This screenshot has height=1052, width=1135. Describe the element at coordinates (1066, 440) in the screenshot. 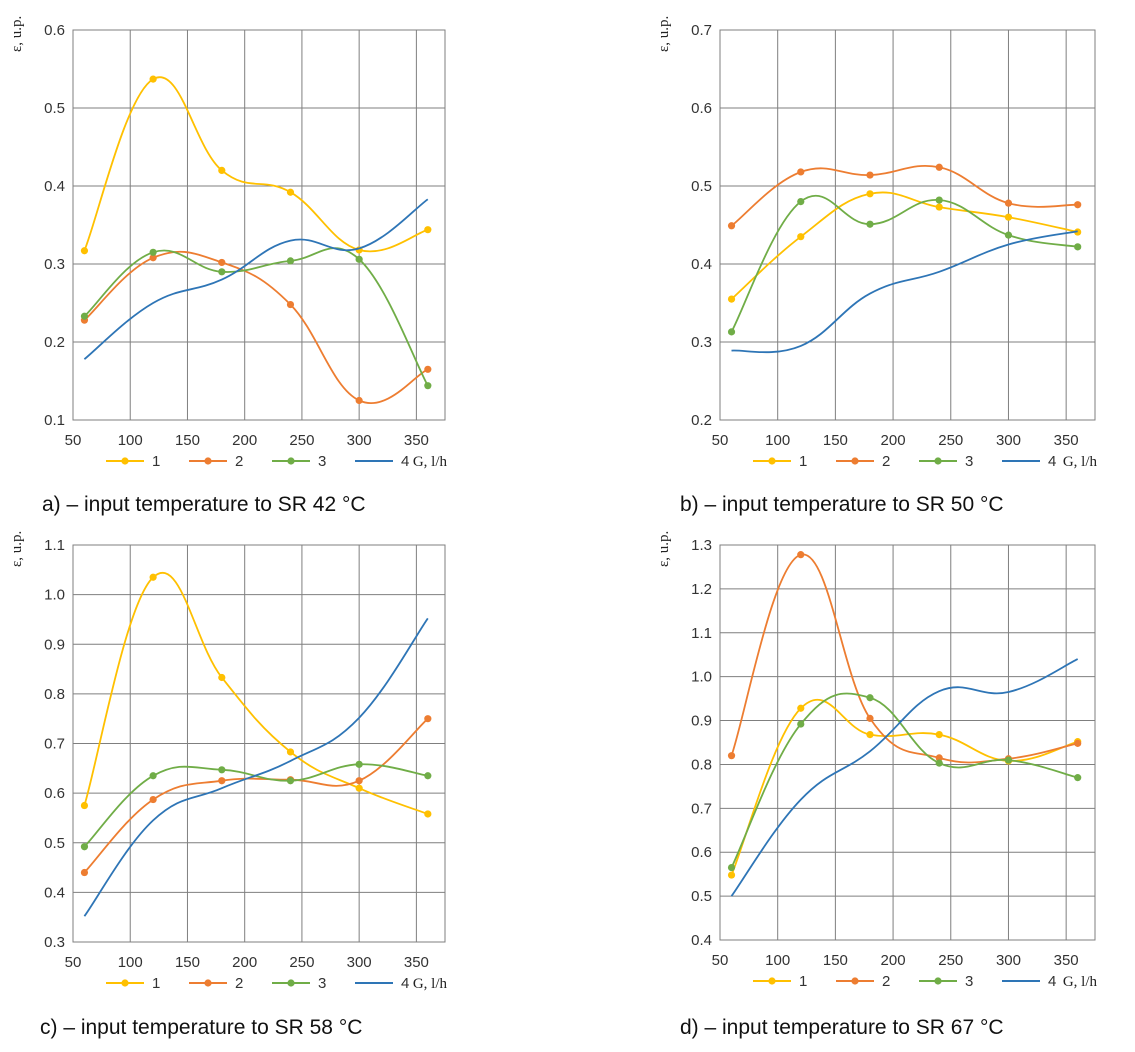

I see `x-tick-label: 350` at that location.